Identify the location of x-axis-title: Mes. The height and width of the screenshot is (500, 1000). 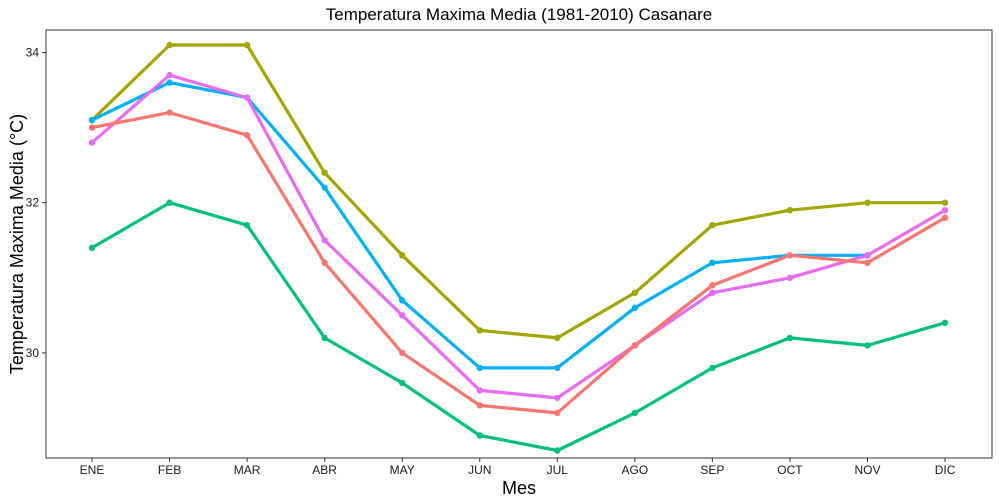
(519, 488).